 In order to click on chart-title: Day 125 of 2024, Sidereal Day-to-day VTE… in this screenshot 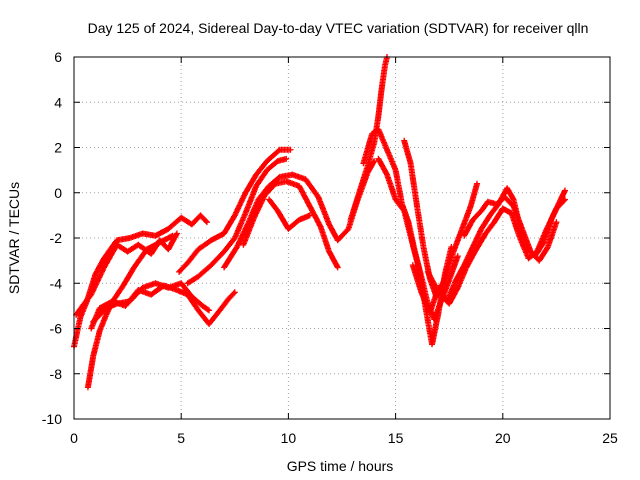, I will do `click(338, 28)`.